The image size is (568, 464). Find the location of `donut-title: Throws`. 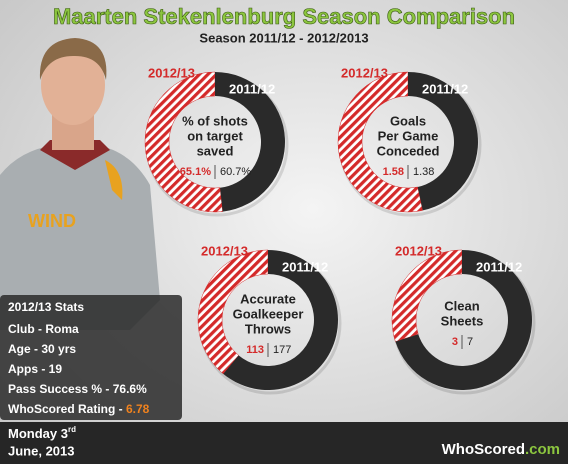

donut-title: Throws is located at coordinates (268, 328).